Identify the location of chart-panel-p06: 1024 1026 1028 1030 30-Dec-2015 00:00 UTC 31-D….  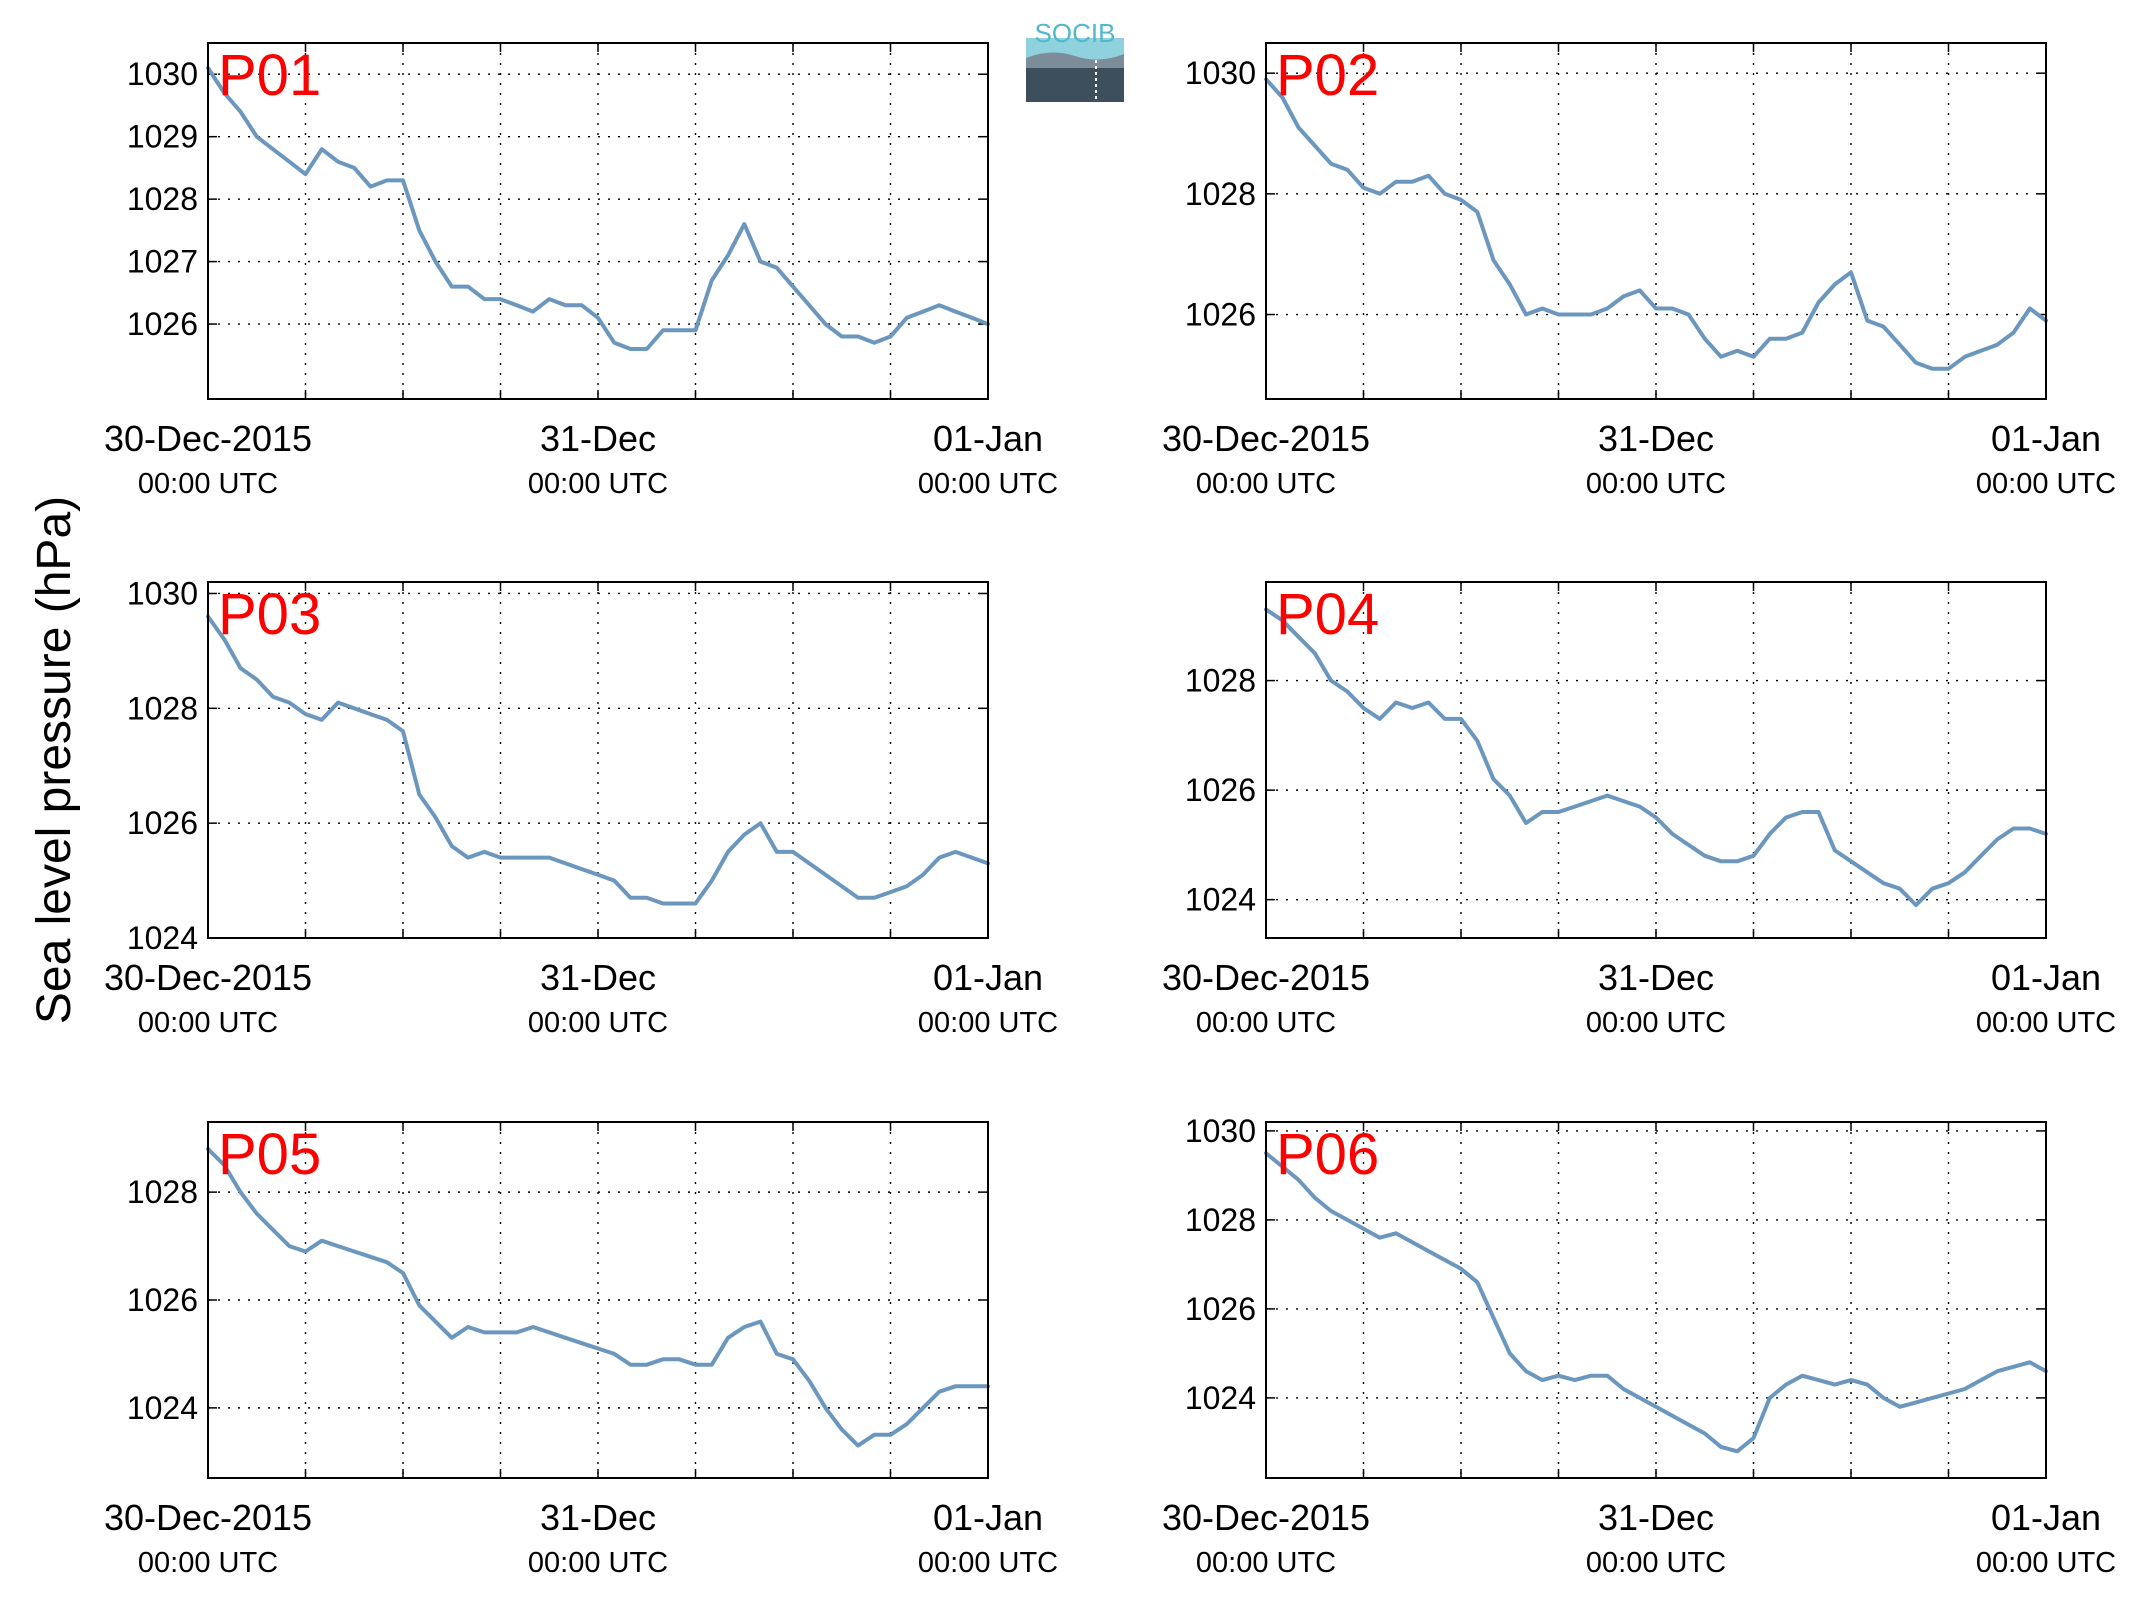
(1639, 1346).